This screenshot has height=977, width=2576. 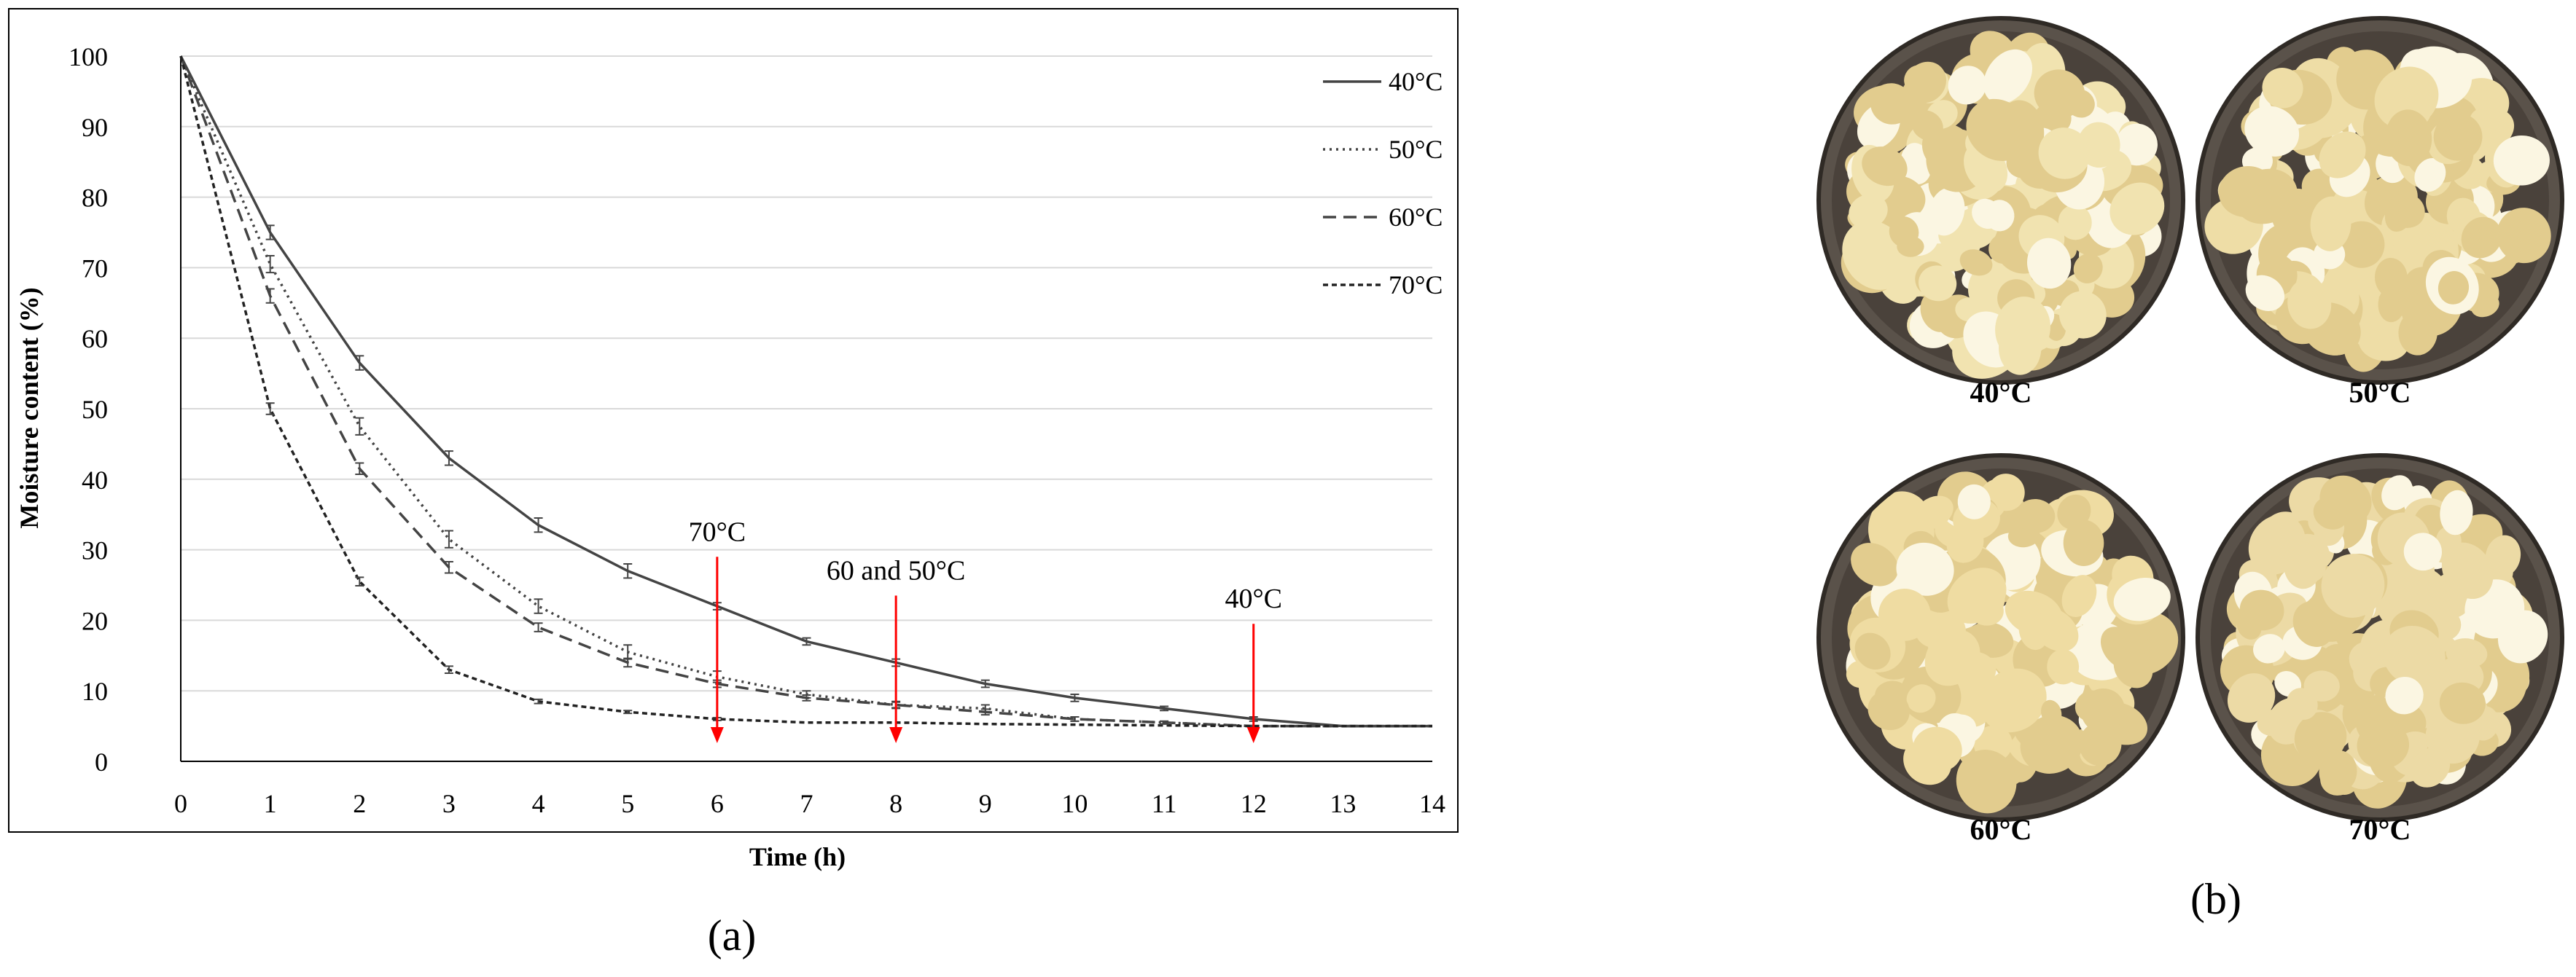 I want to click on panel-b-label: (b), so click(x=2215, y=899).